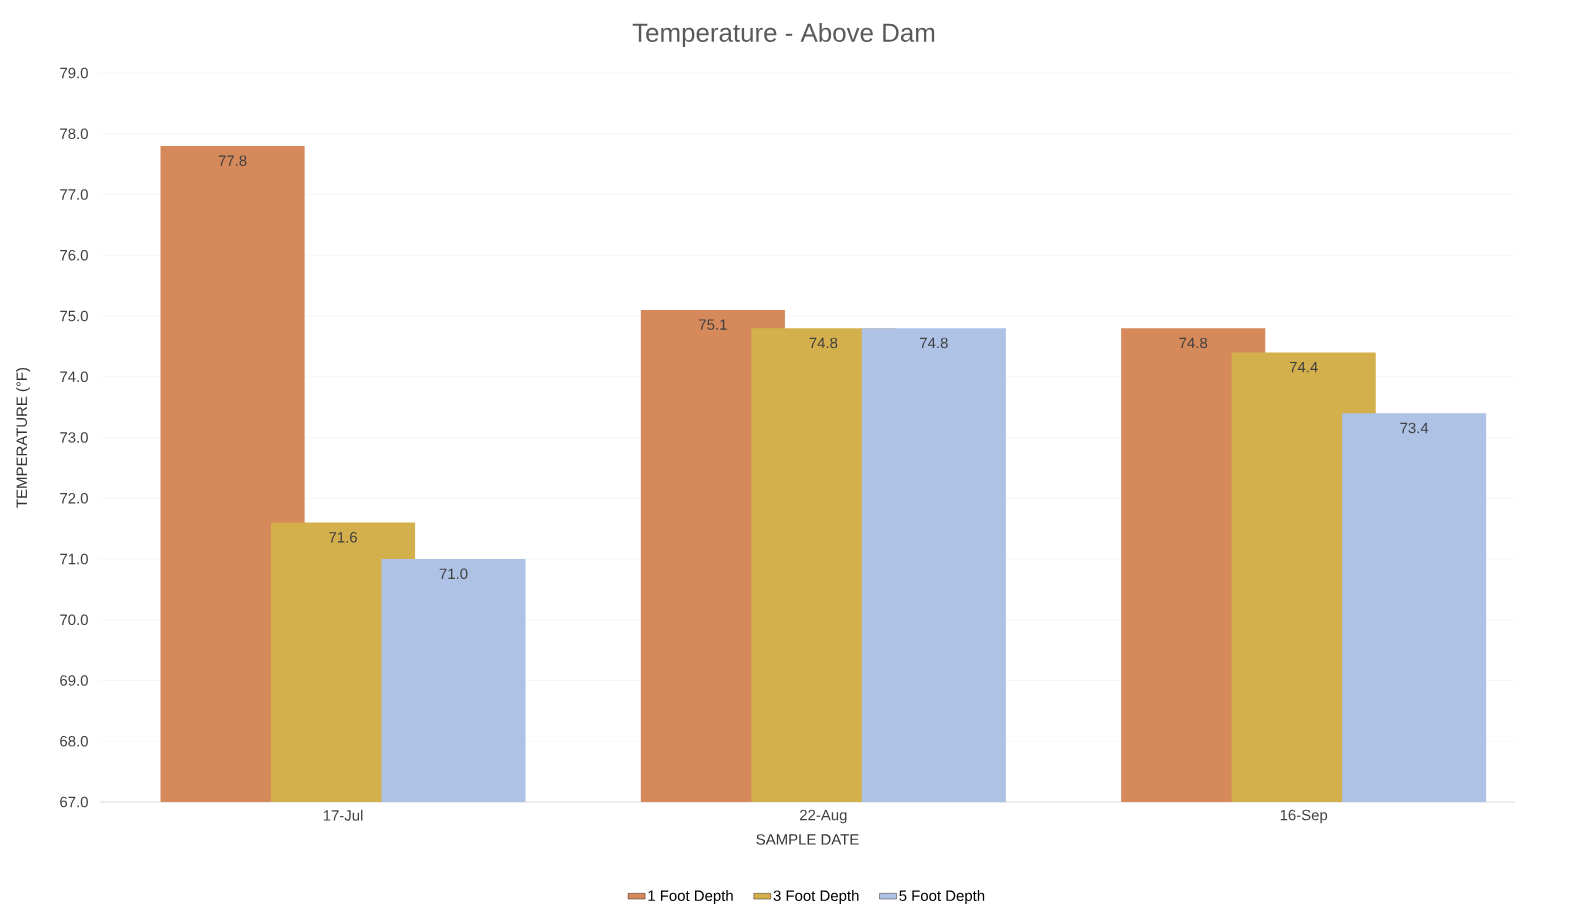  Describe the element at coordinates (74, 680) in the screenshot. I see `y-tick-label: 69.0` at that location.